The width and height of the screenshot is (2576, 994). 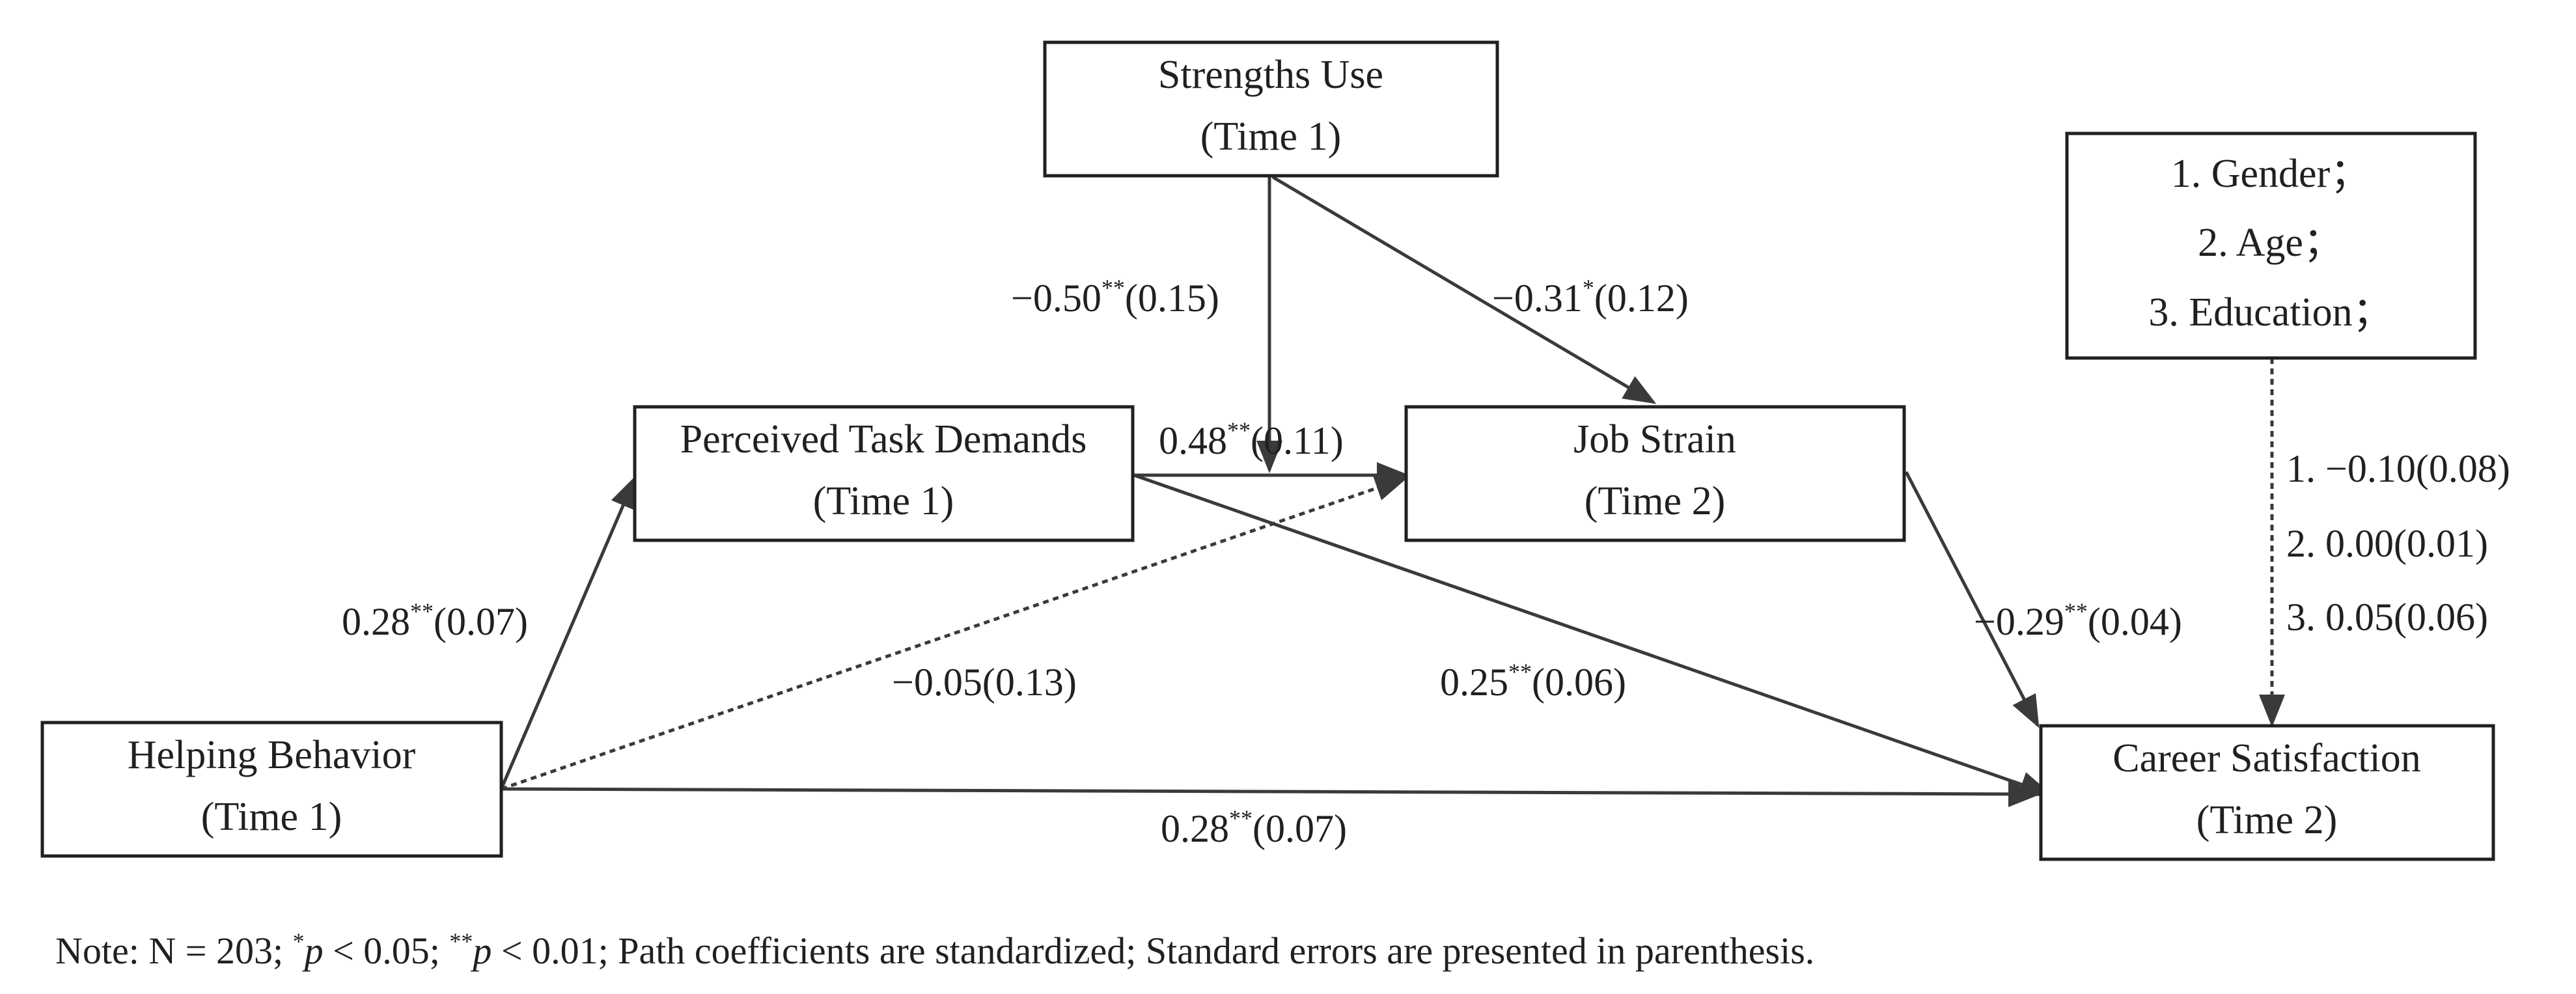 I want to click on node-job-strain: Job Strain (Time 2), so click(x=1655, y=474).